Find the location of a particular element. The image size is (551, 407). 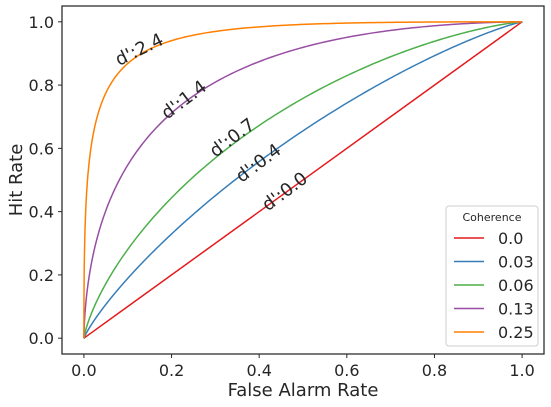

legend-title: Coherence is located at coordinates (492, 217).